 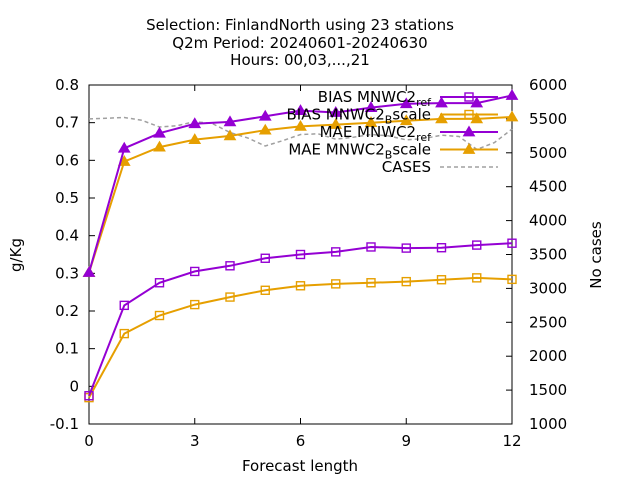 What do you see at coordinates (596, 255) in the screenshot?
I see `y2-axis-label: No cases` at bounding box center [596, 255].